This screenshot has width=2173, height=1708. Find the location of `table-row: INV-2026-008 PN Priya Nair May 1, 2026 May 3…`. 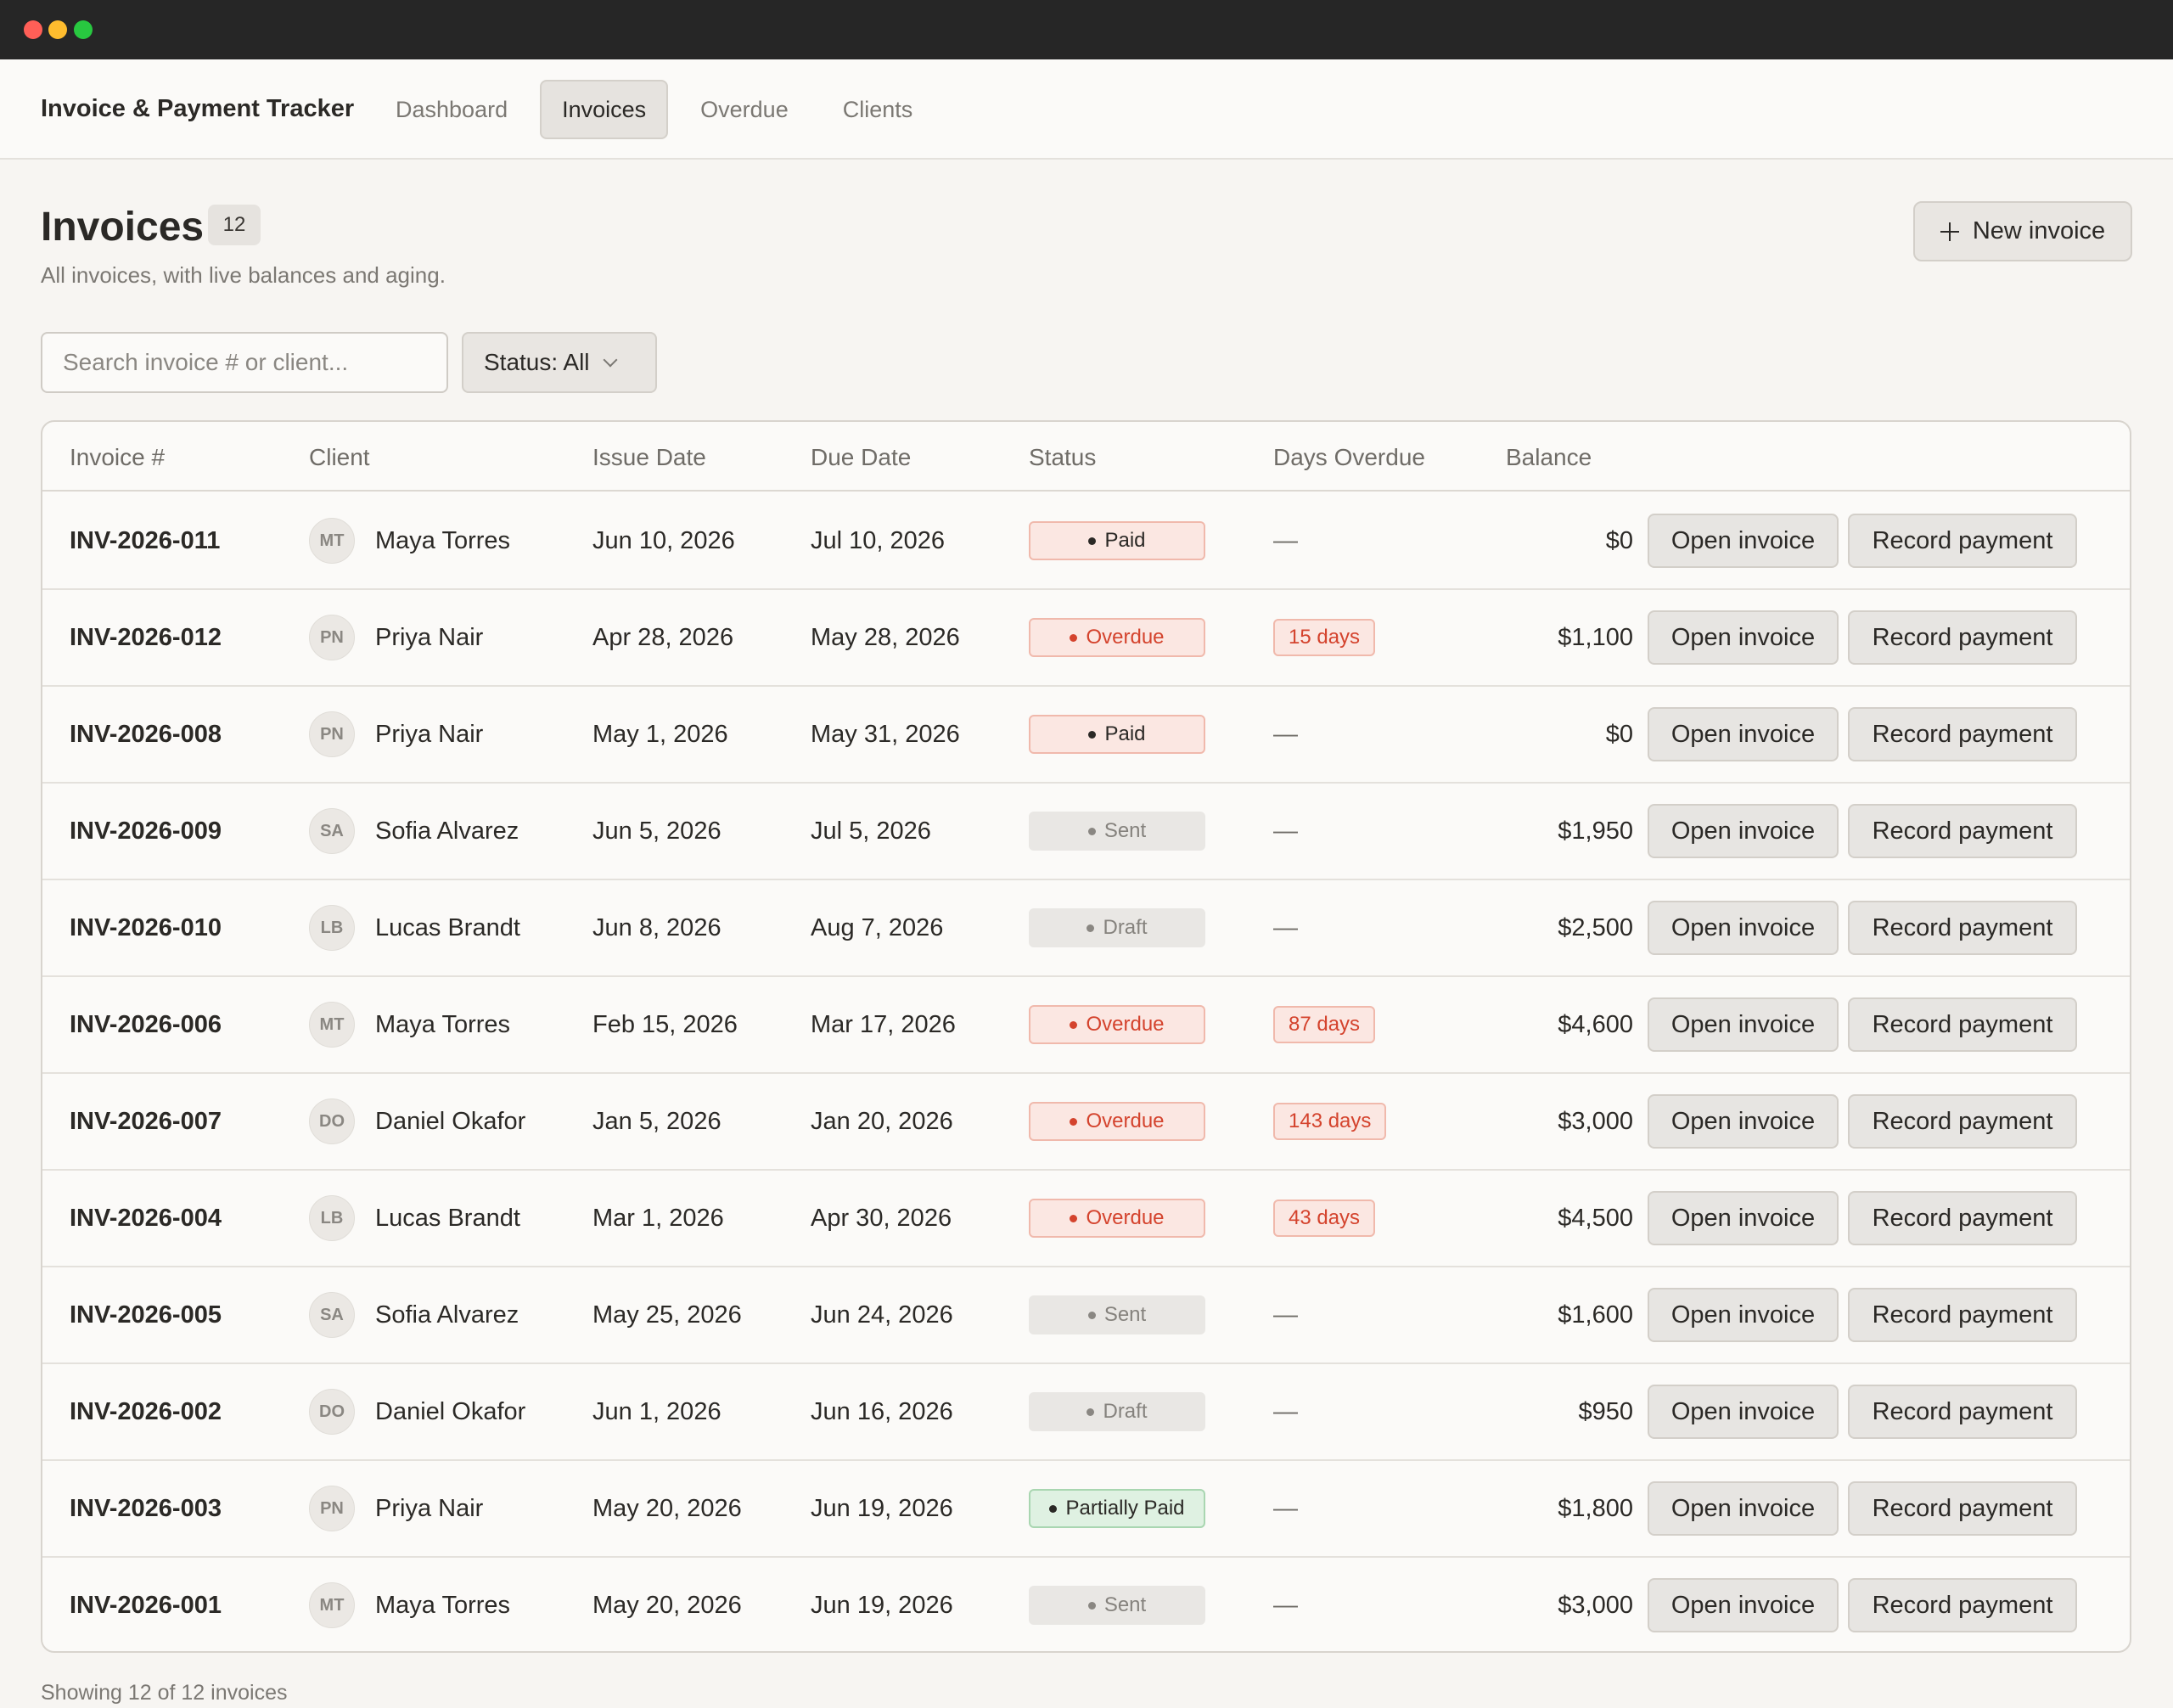

table-row: INV-2026-008 PN Priya Nair May 1, 2026 May 3… is located at coordinates (1086, 735).